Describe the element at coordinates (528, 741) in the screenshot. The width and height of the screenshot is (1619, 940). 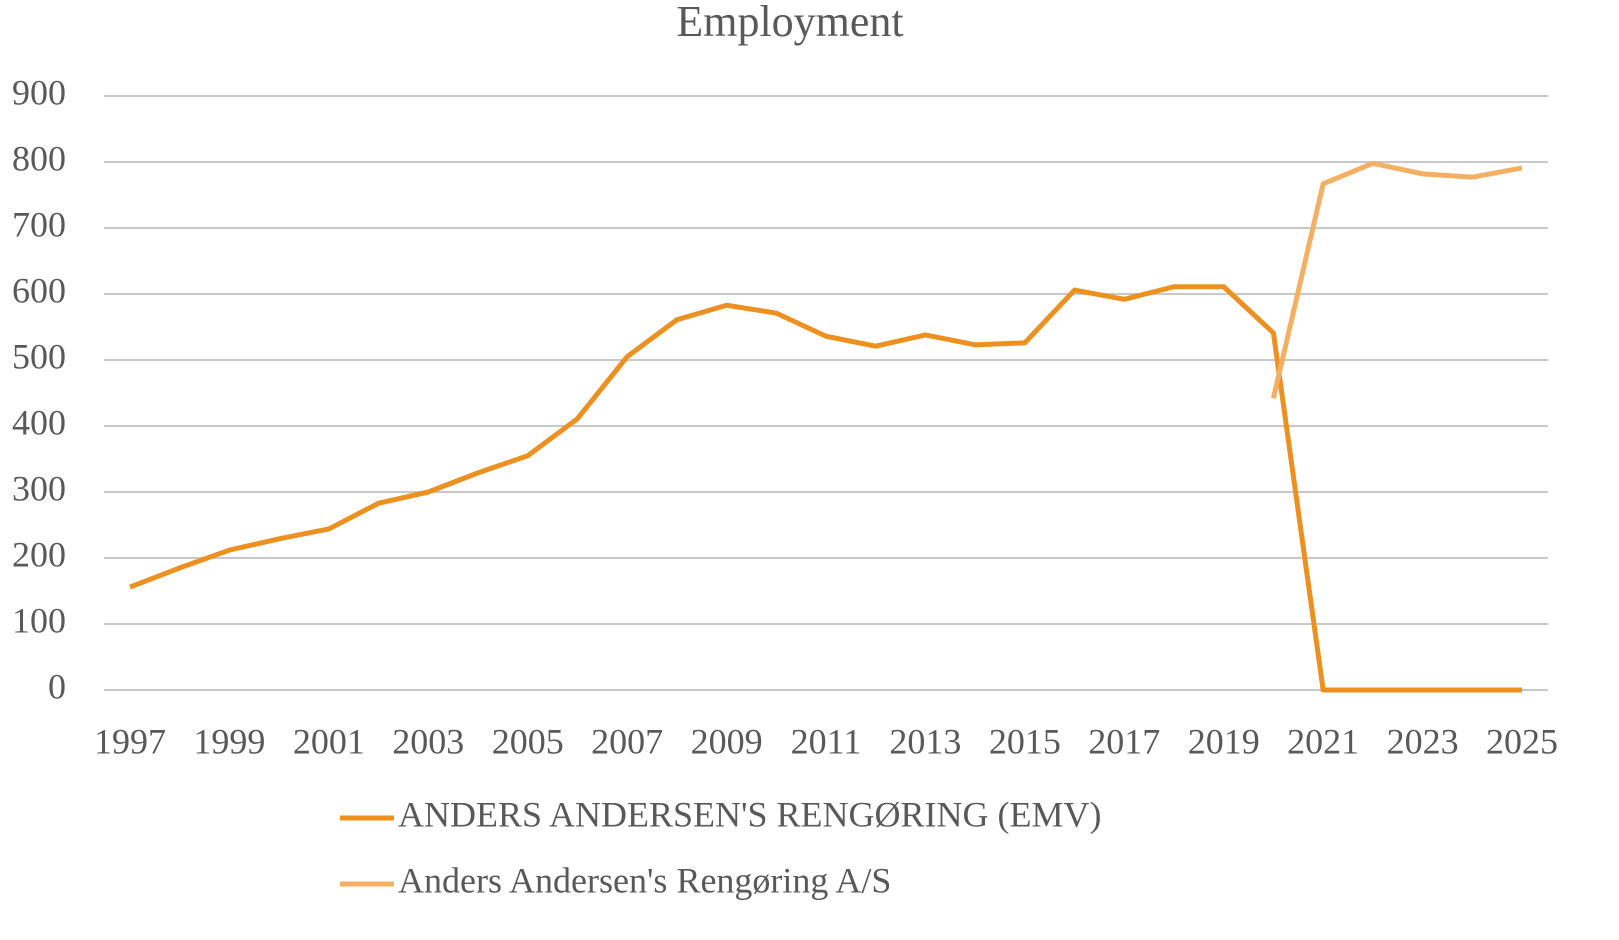
I see `x-tick-label: 2005` at that location.